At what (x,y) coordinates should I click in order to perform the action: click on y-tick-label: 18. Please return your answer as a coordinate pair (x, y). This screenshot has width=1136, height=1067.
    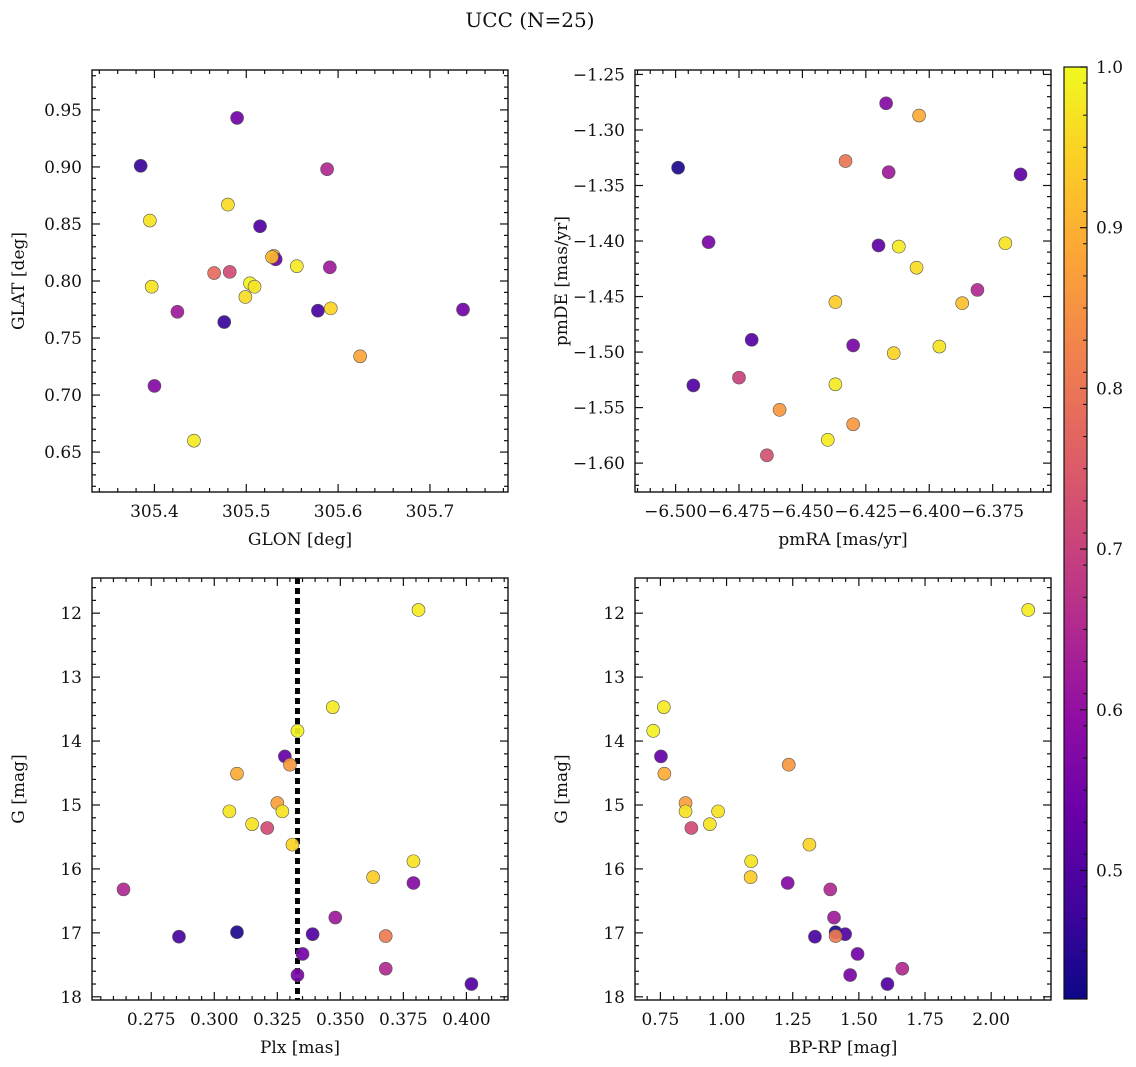
    Looking at the image, I should click on (71, 998).